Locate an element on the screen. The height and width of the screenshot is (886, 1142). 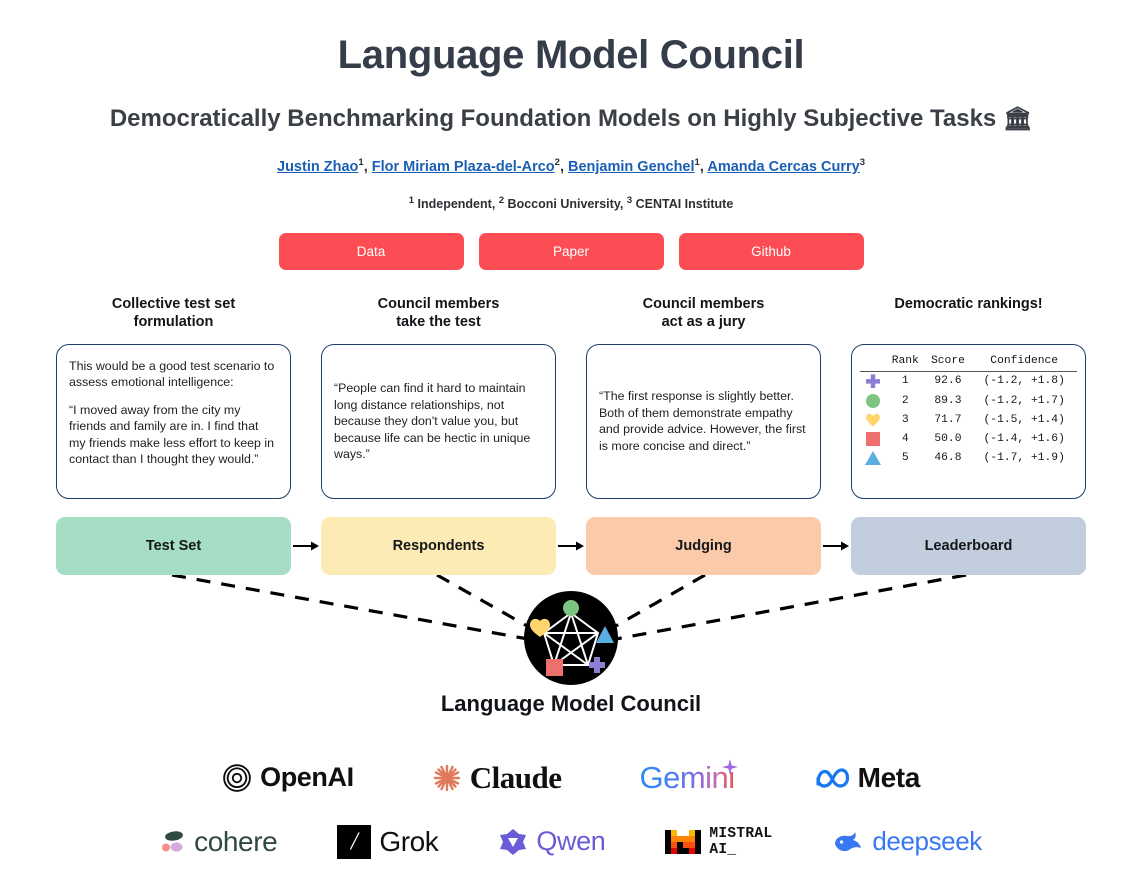
author-link-1: Justin Zhao is located at coordinates (317, 167).